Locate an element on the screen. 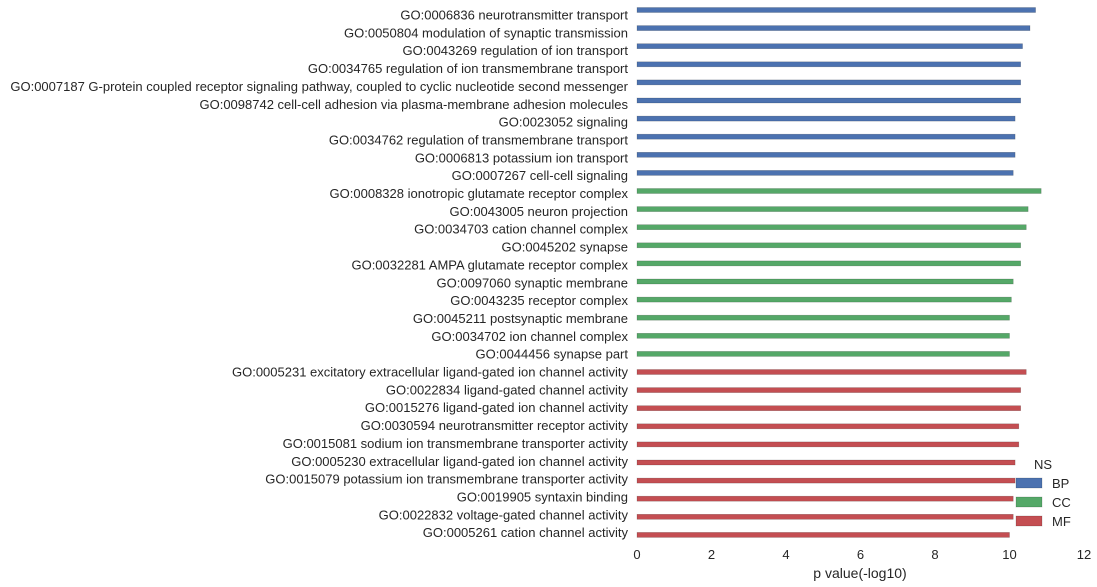 The image size is (1097, 587). category-label: GO:0043269 regulation of ion transport is located at coordinates (516, 50).